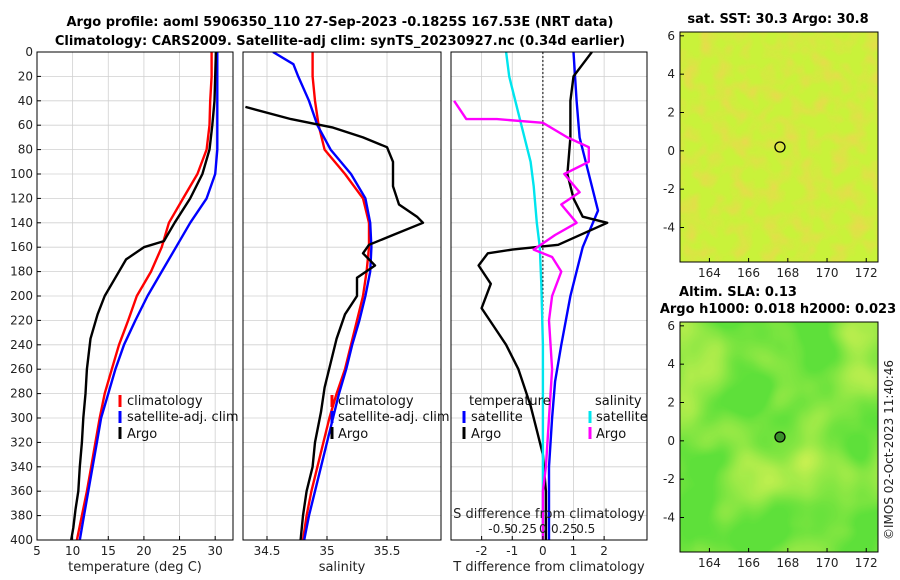 This screenshot has width=900, height=580. I want to click on x-tick-label: 30, so click(215, 551).